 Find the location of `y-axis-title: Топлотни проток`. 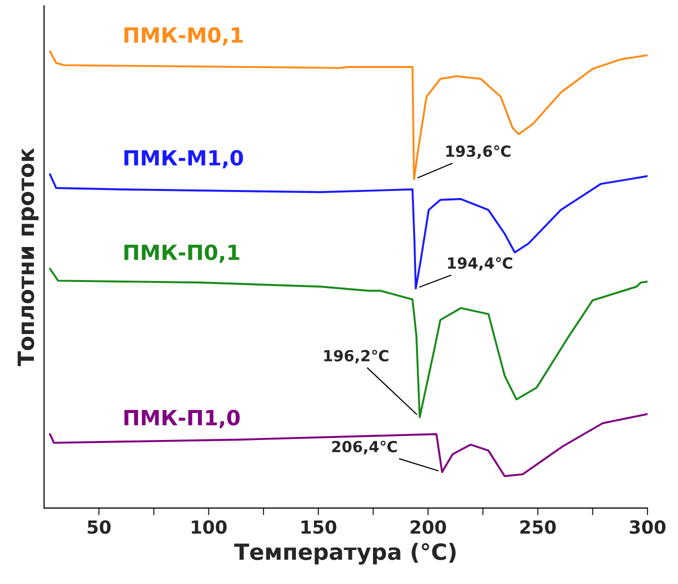

y-axis-title: Топлотни проток is located at coordinates (28, 257).